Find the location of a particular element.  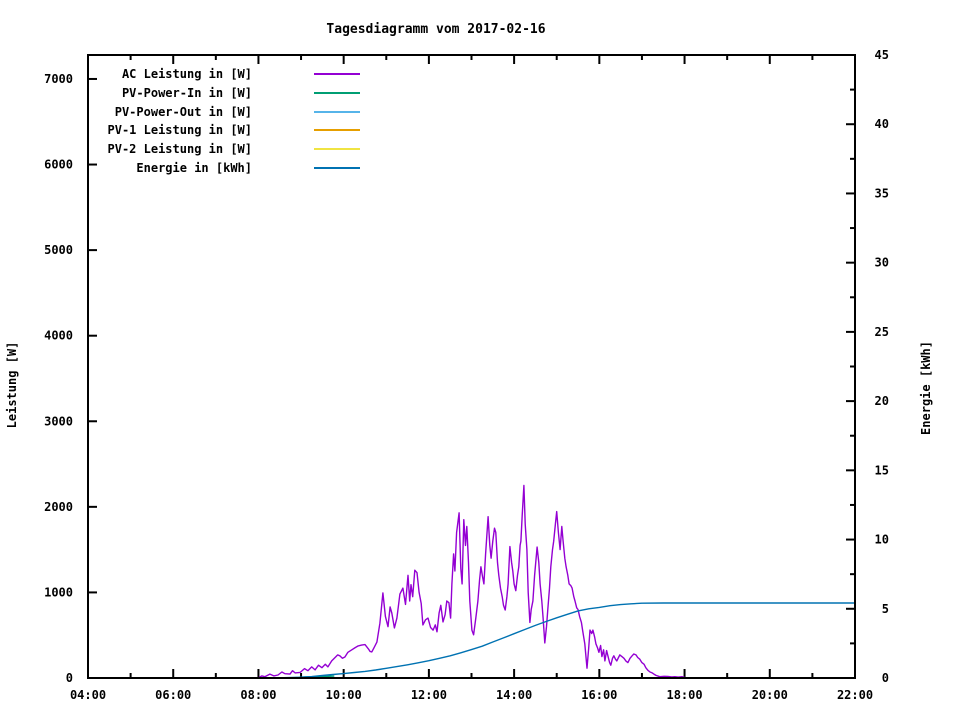

x-tick-label: 10:00 is located at coordinates (344, 695).